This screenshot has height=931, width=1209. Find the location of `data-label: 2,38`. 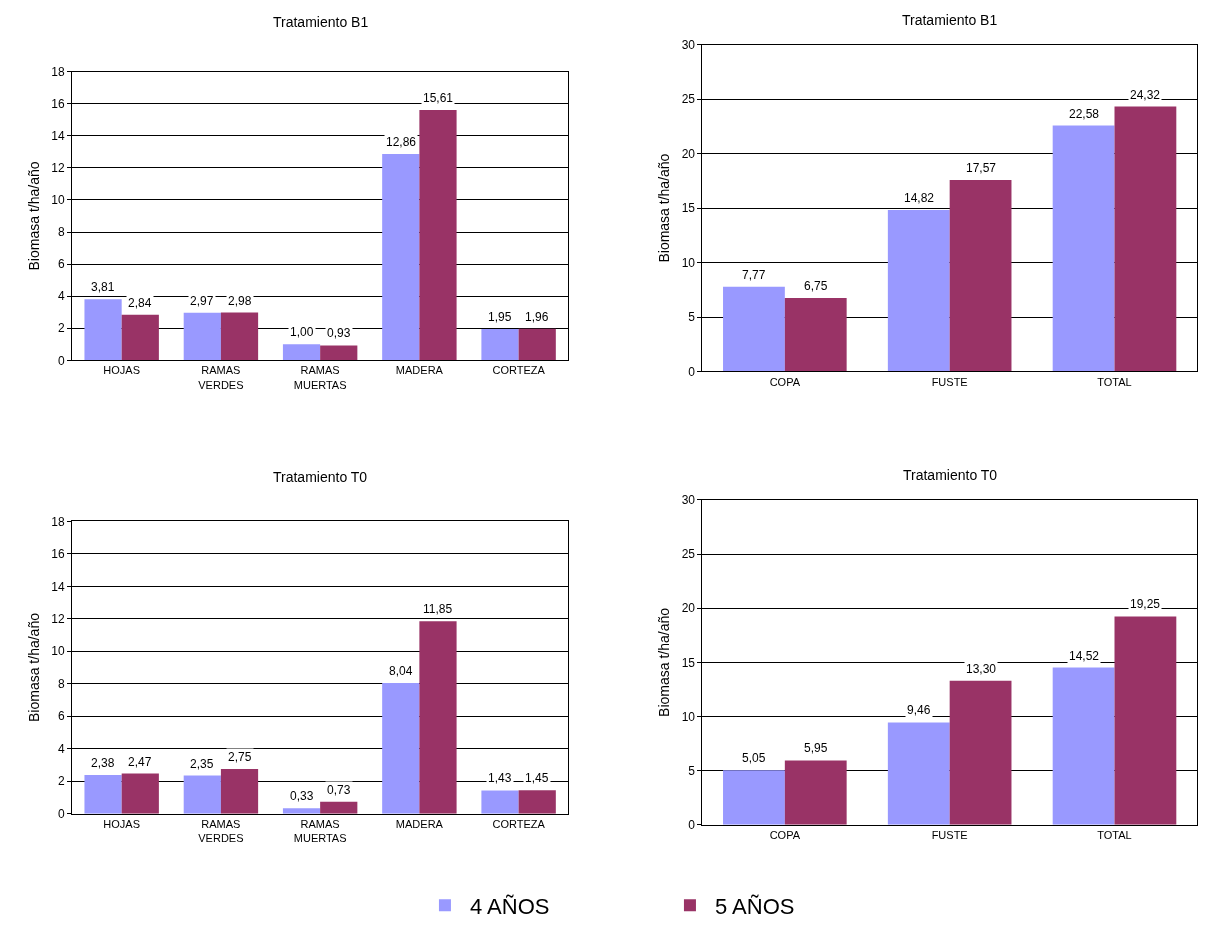

data-label: 2,38 is located at coordinates (103, 763).